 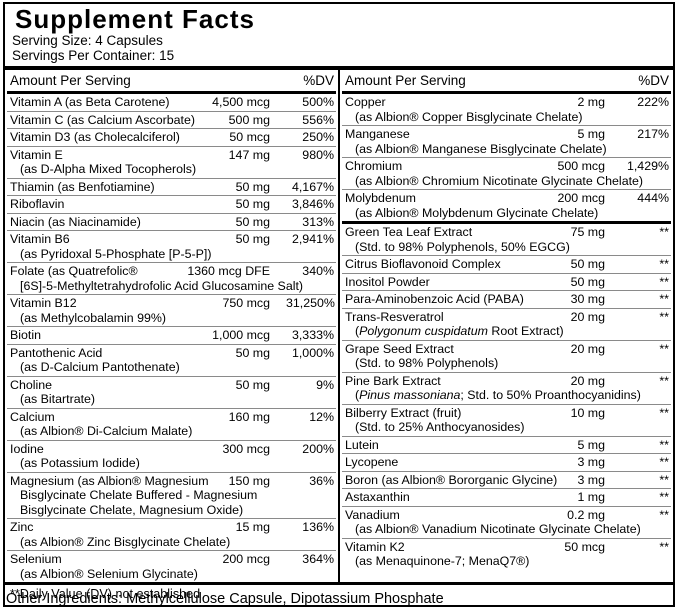 What do you see at coordinates (93, 317) in the screenshot?
I see `ingredient-source: (as Methylcobalamin 99%)` at bounding box center [93, 317].